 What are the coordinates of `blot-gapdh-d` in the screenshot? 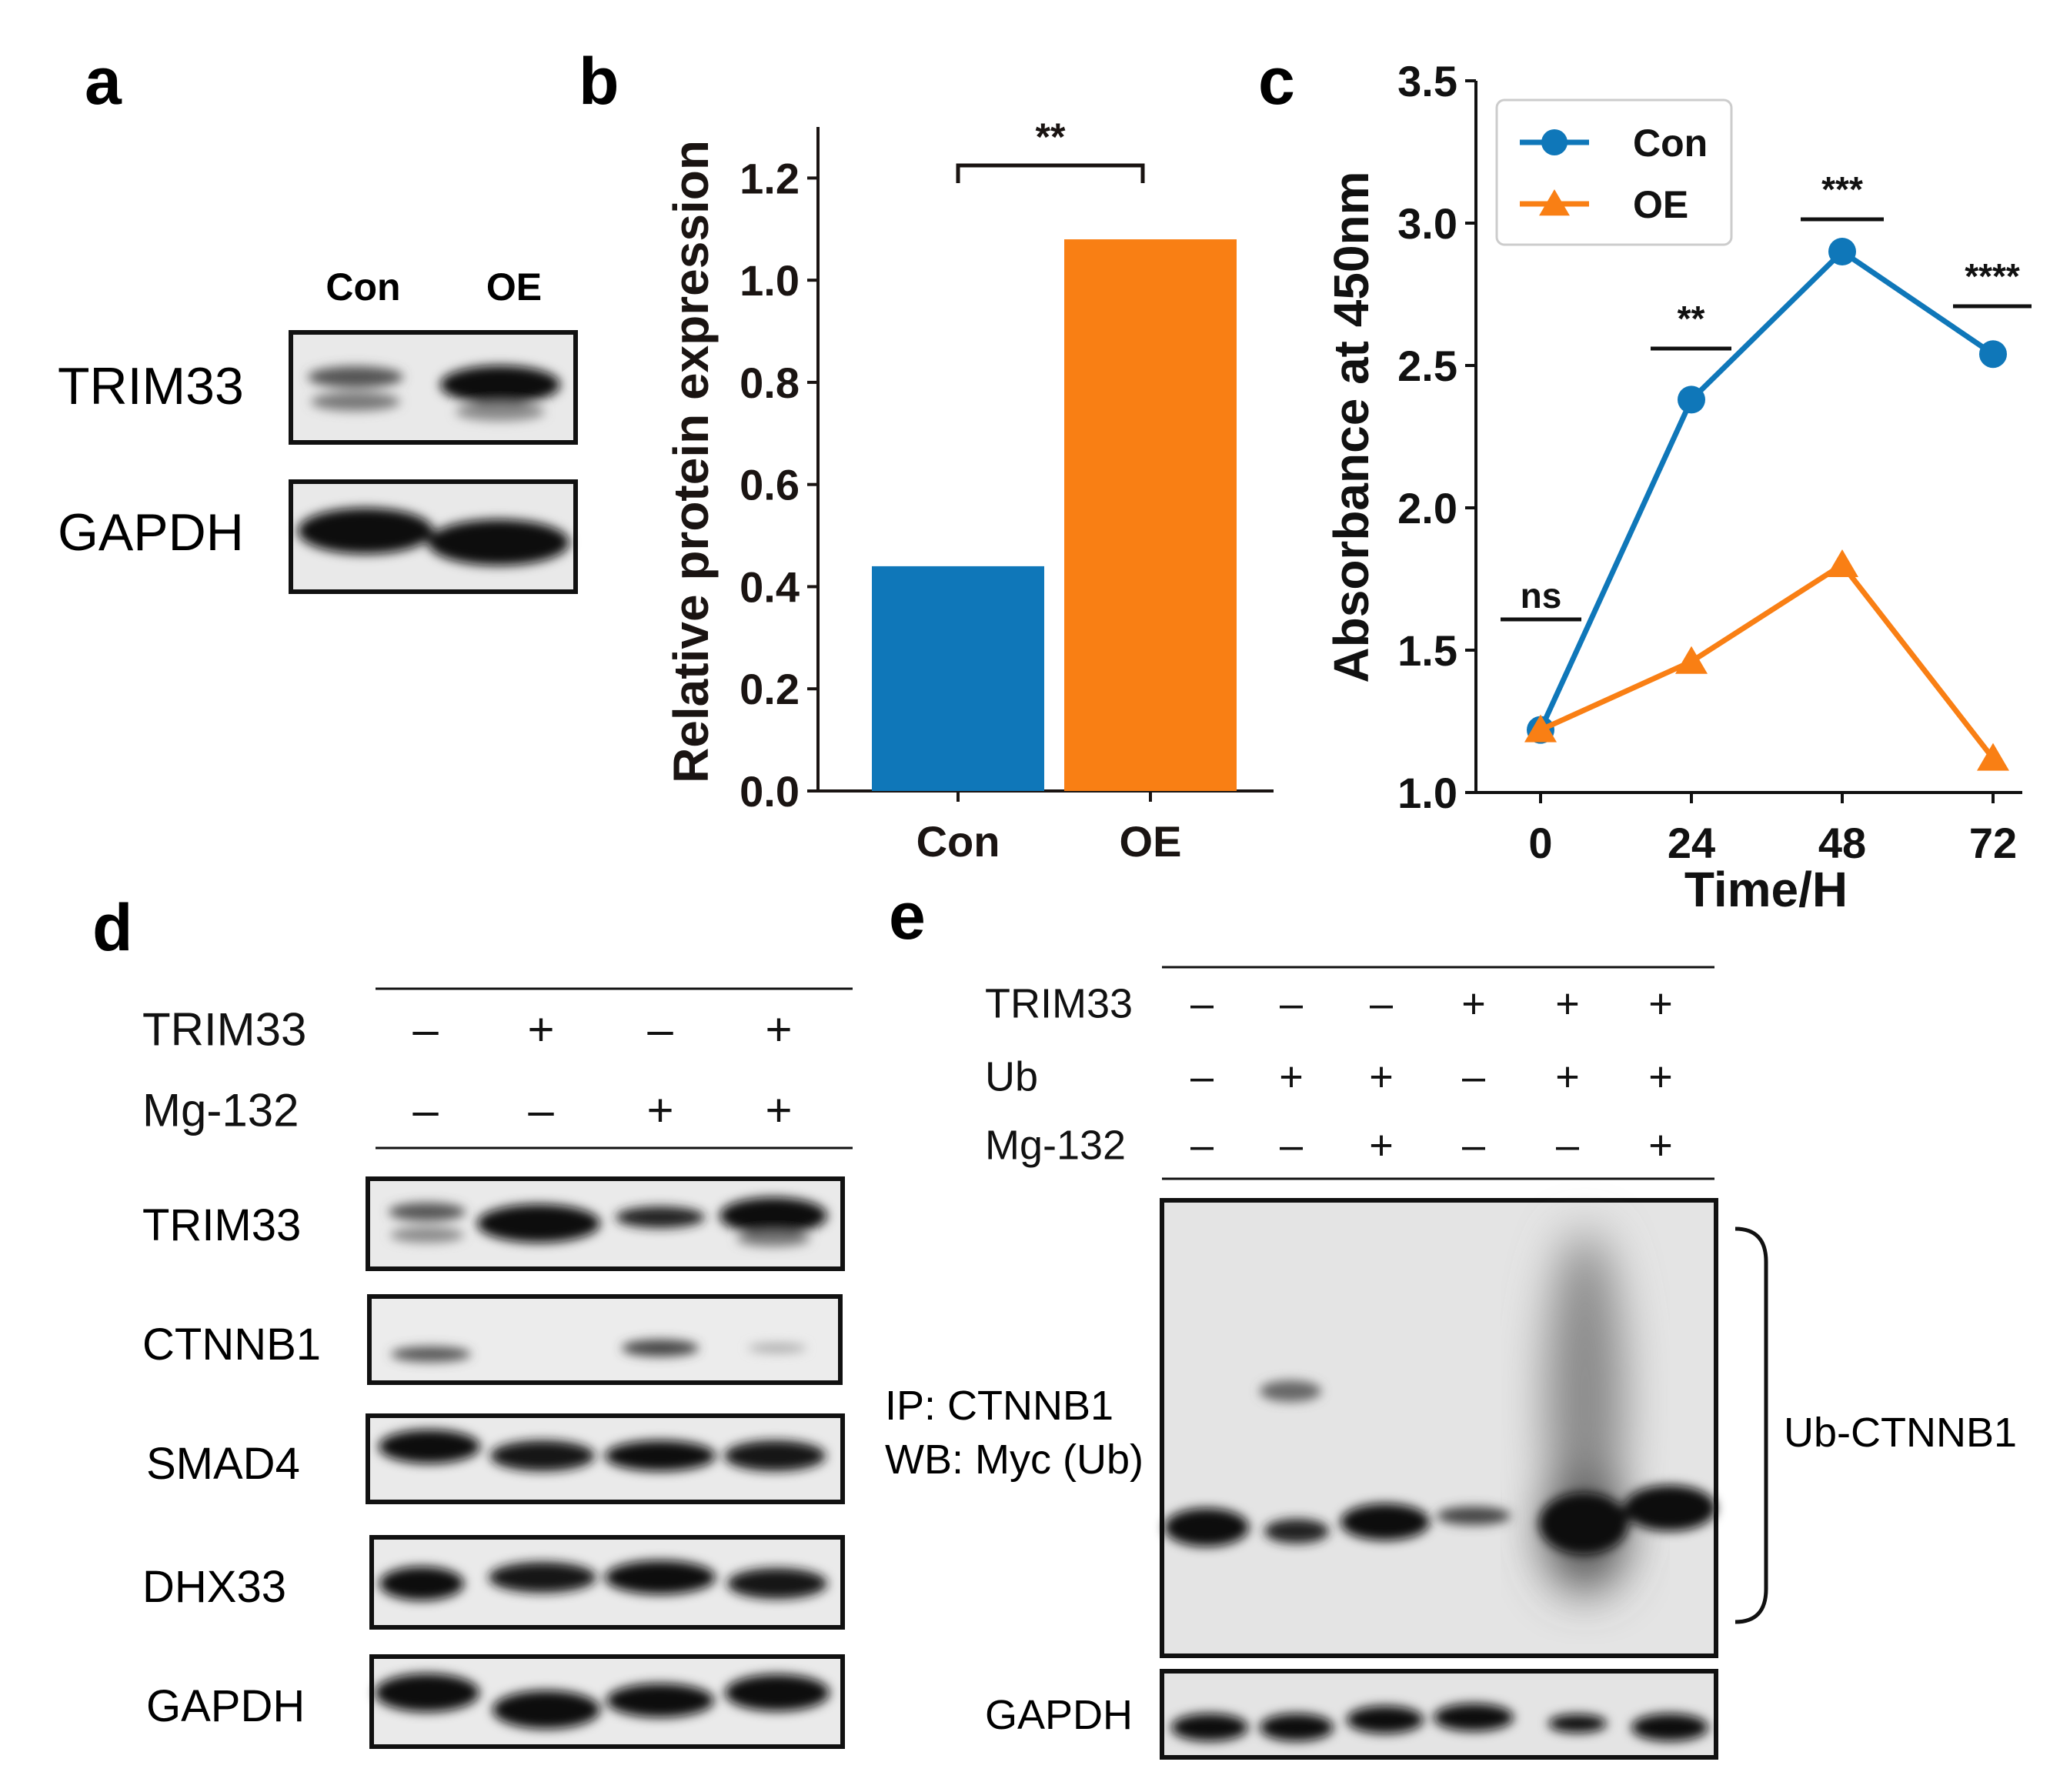 It's located at (607, 1701).